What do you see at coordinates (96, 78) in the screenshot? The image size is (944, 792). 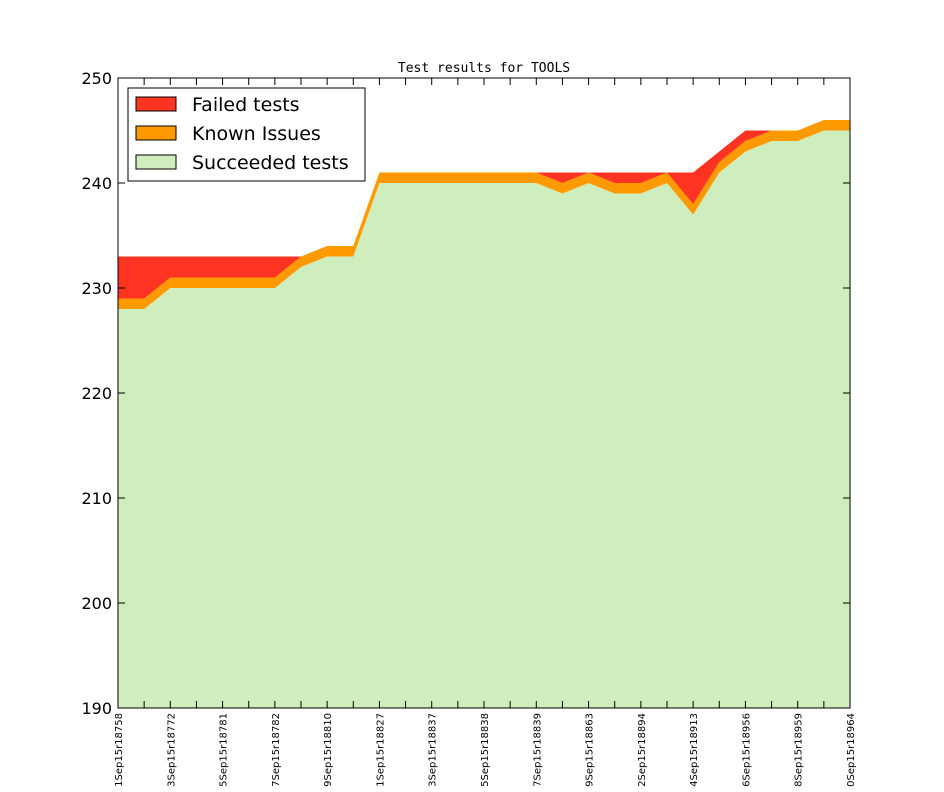 I see `y-tick-label: 250` at bounding box center [96, 78].